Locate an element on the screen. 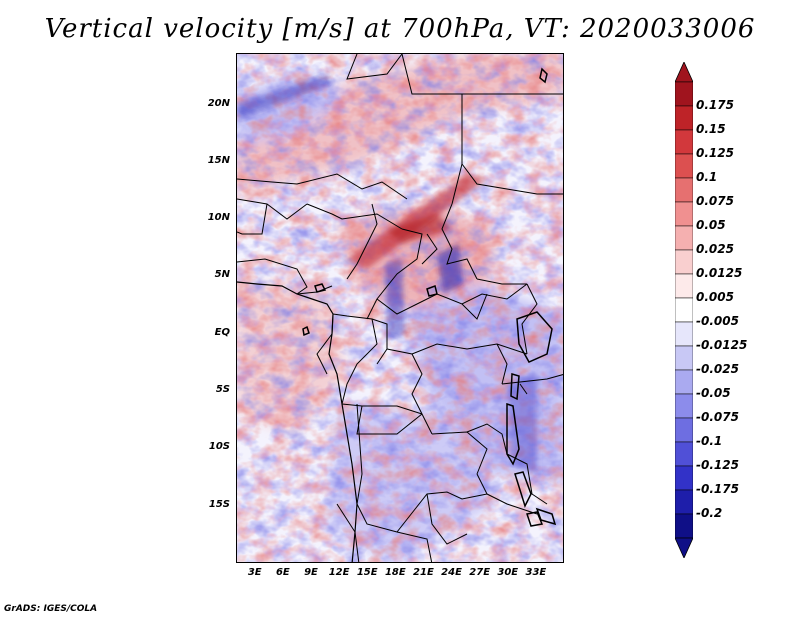  lat-tick-label: 5N is located at coordinates (222, 275).